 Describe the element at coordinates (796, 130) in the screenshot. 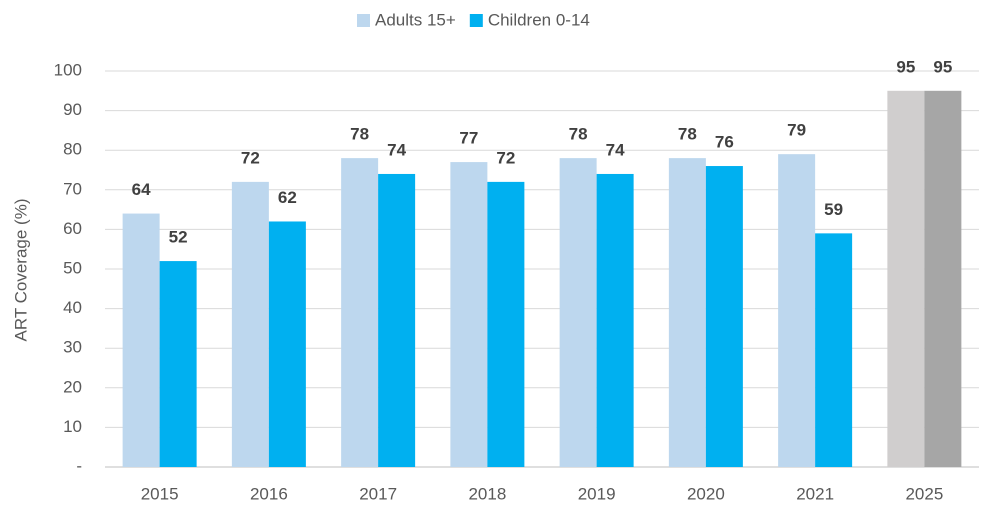

I see `data-label: 79` at that location.